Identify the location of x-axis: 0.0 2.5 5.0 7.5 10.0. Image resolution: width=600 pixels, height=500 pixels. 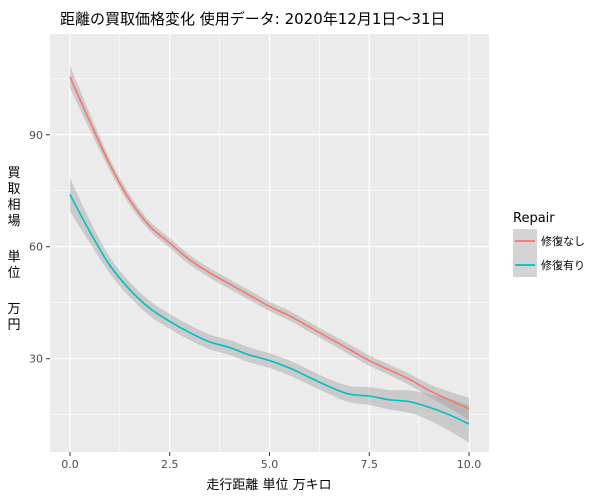
(271, 461).